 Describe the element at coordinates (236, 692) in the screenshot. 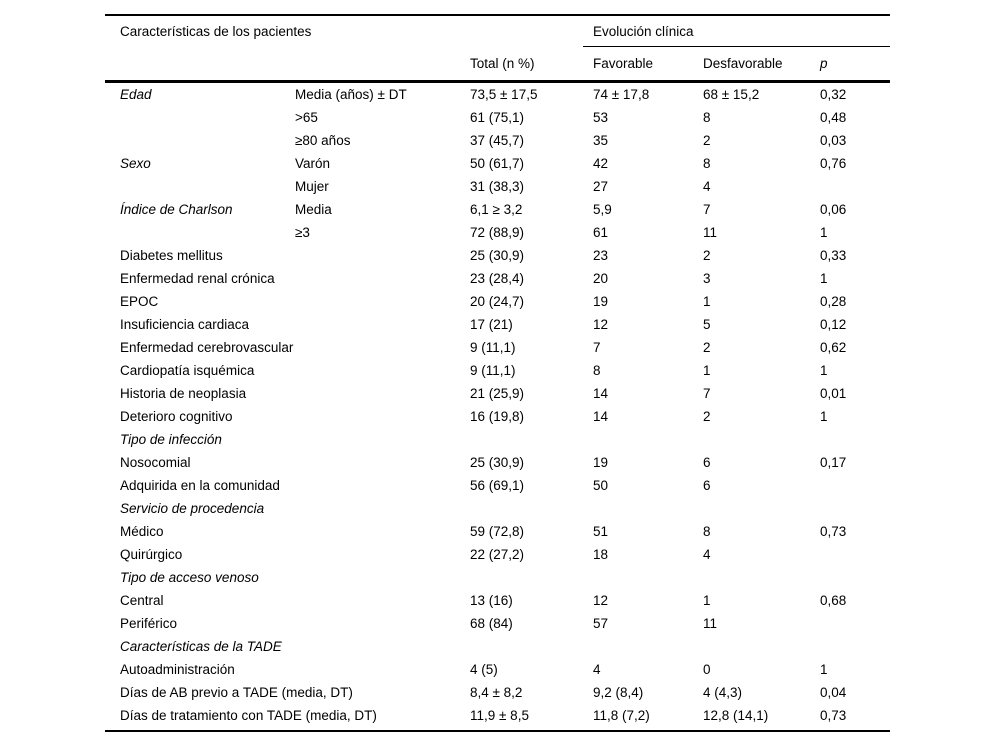

I see `cell-characteristic: Días de AB previo a TADE (media, DT)` at that location.